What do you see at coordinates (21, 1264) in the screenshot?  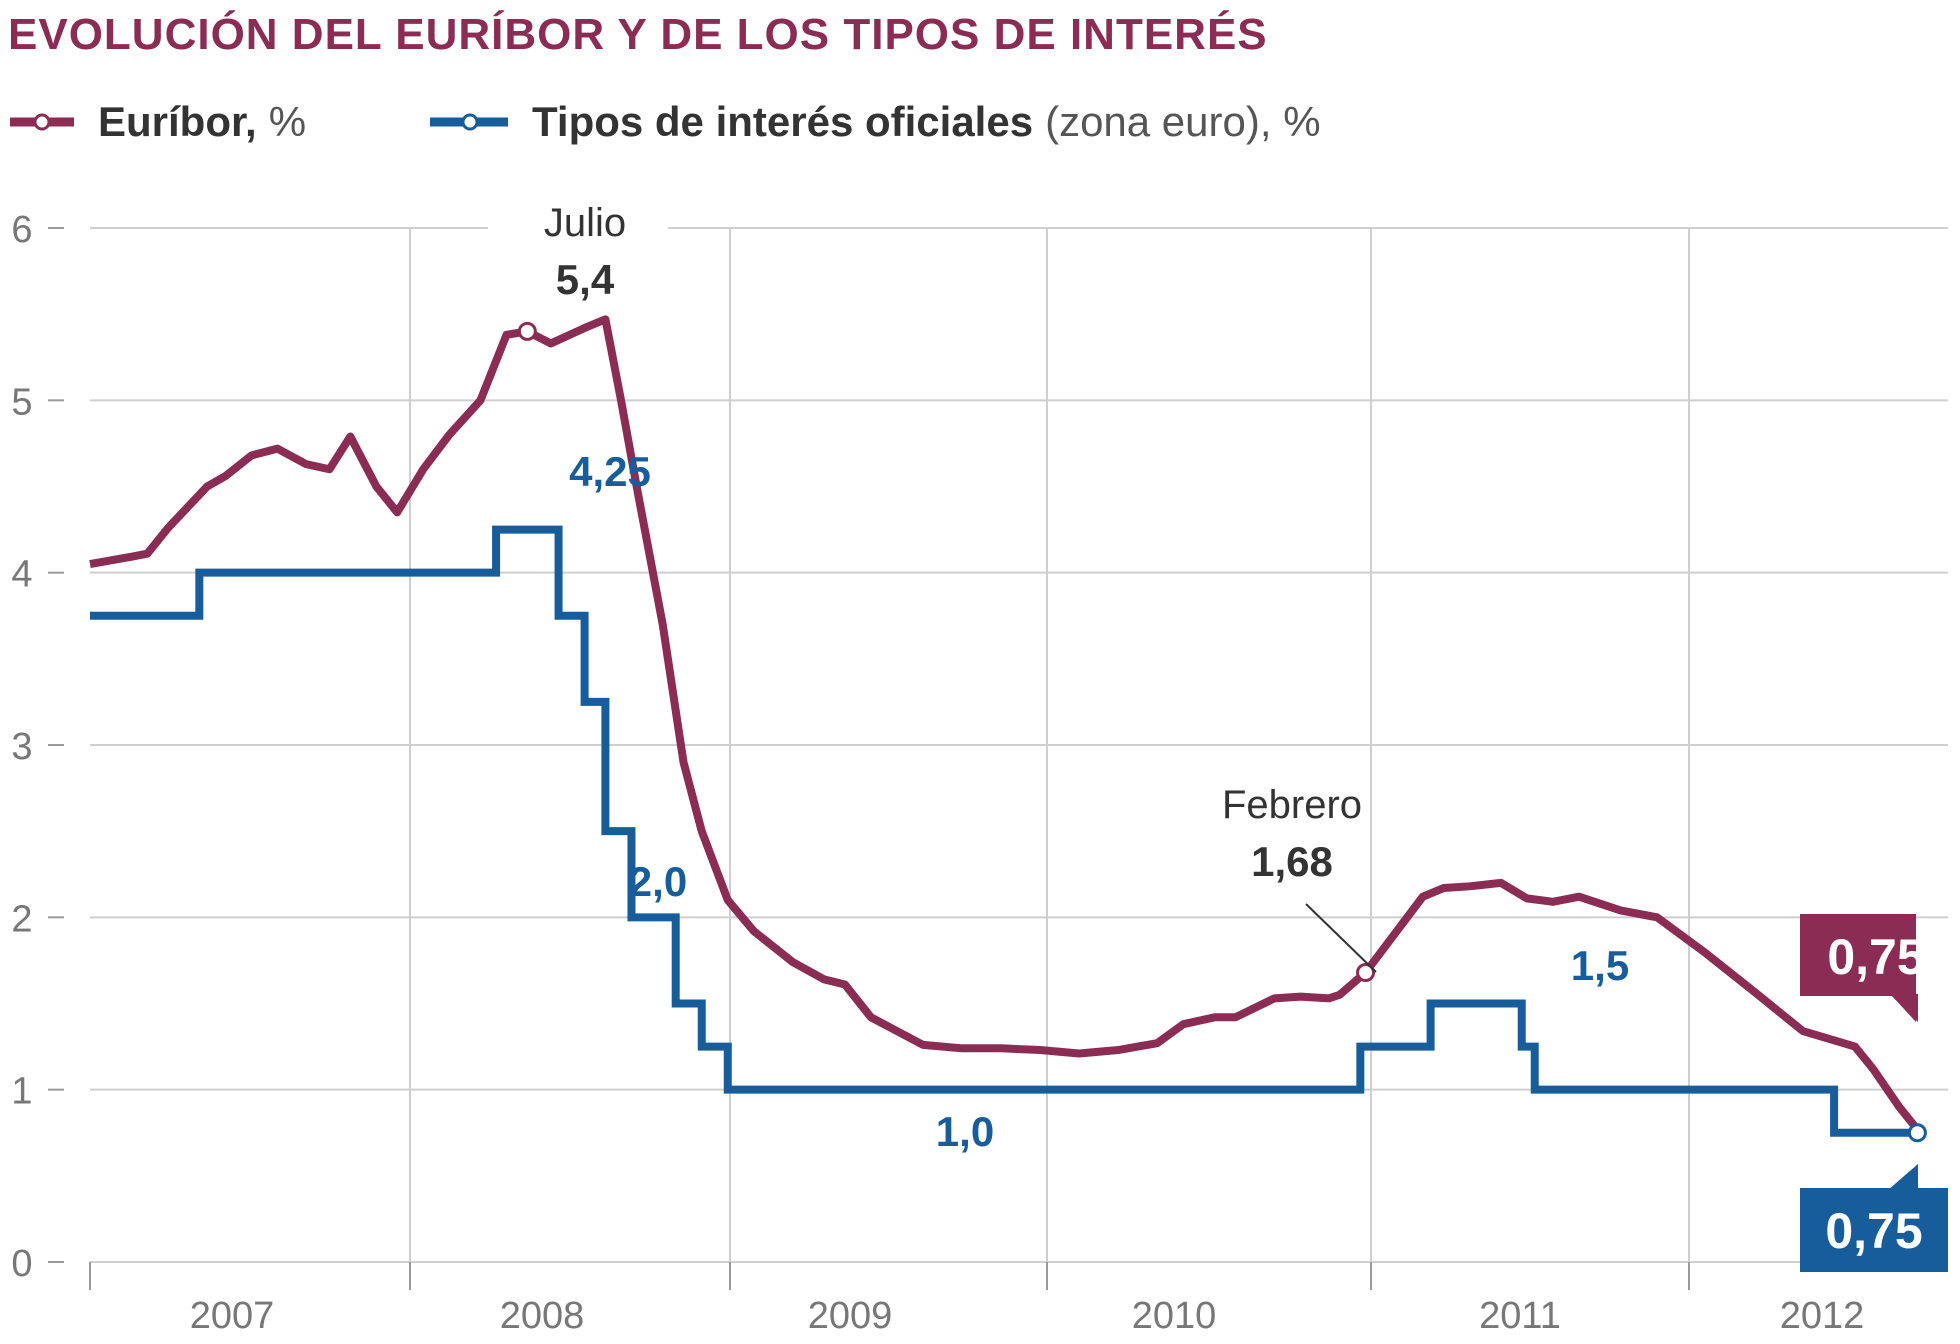 I see `ytick-label-0: 0` at bounding box center [21, 1264].